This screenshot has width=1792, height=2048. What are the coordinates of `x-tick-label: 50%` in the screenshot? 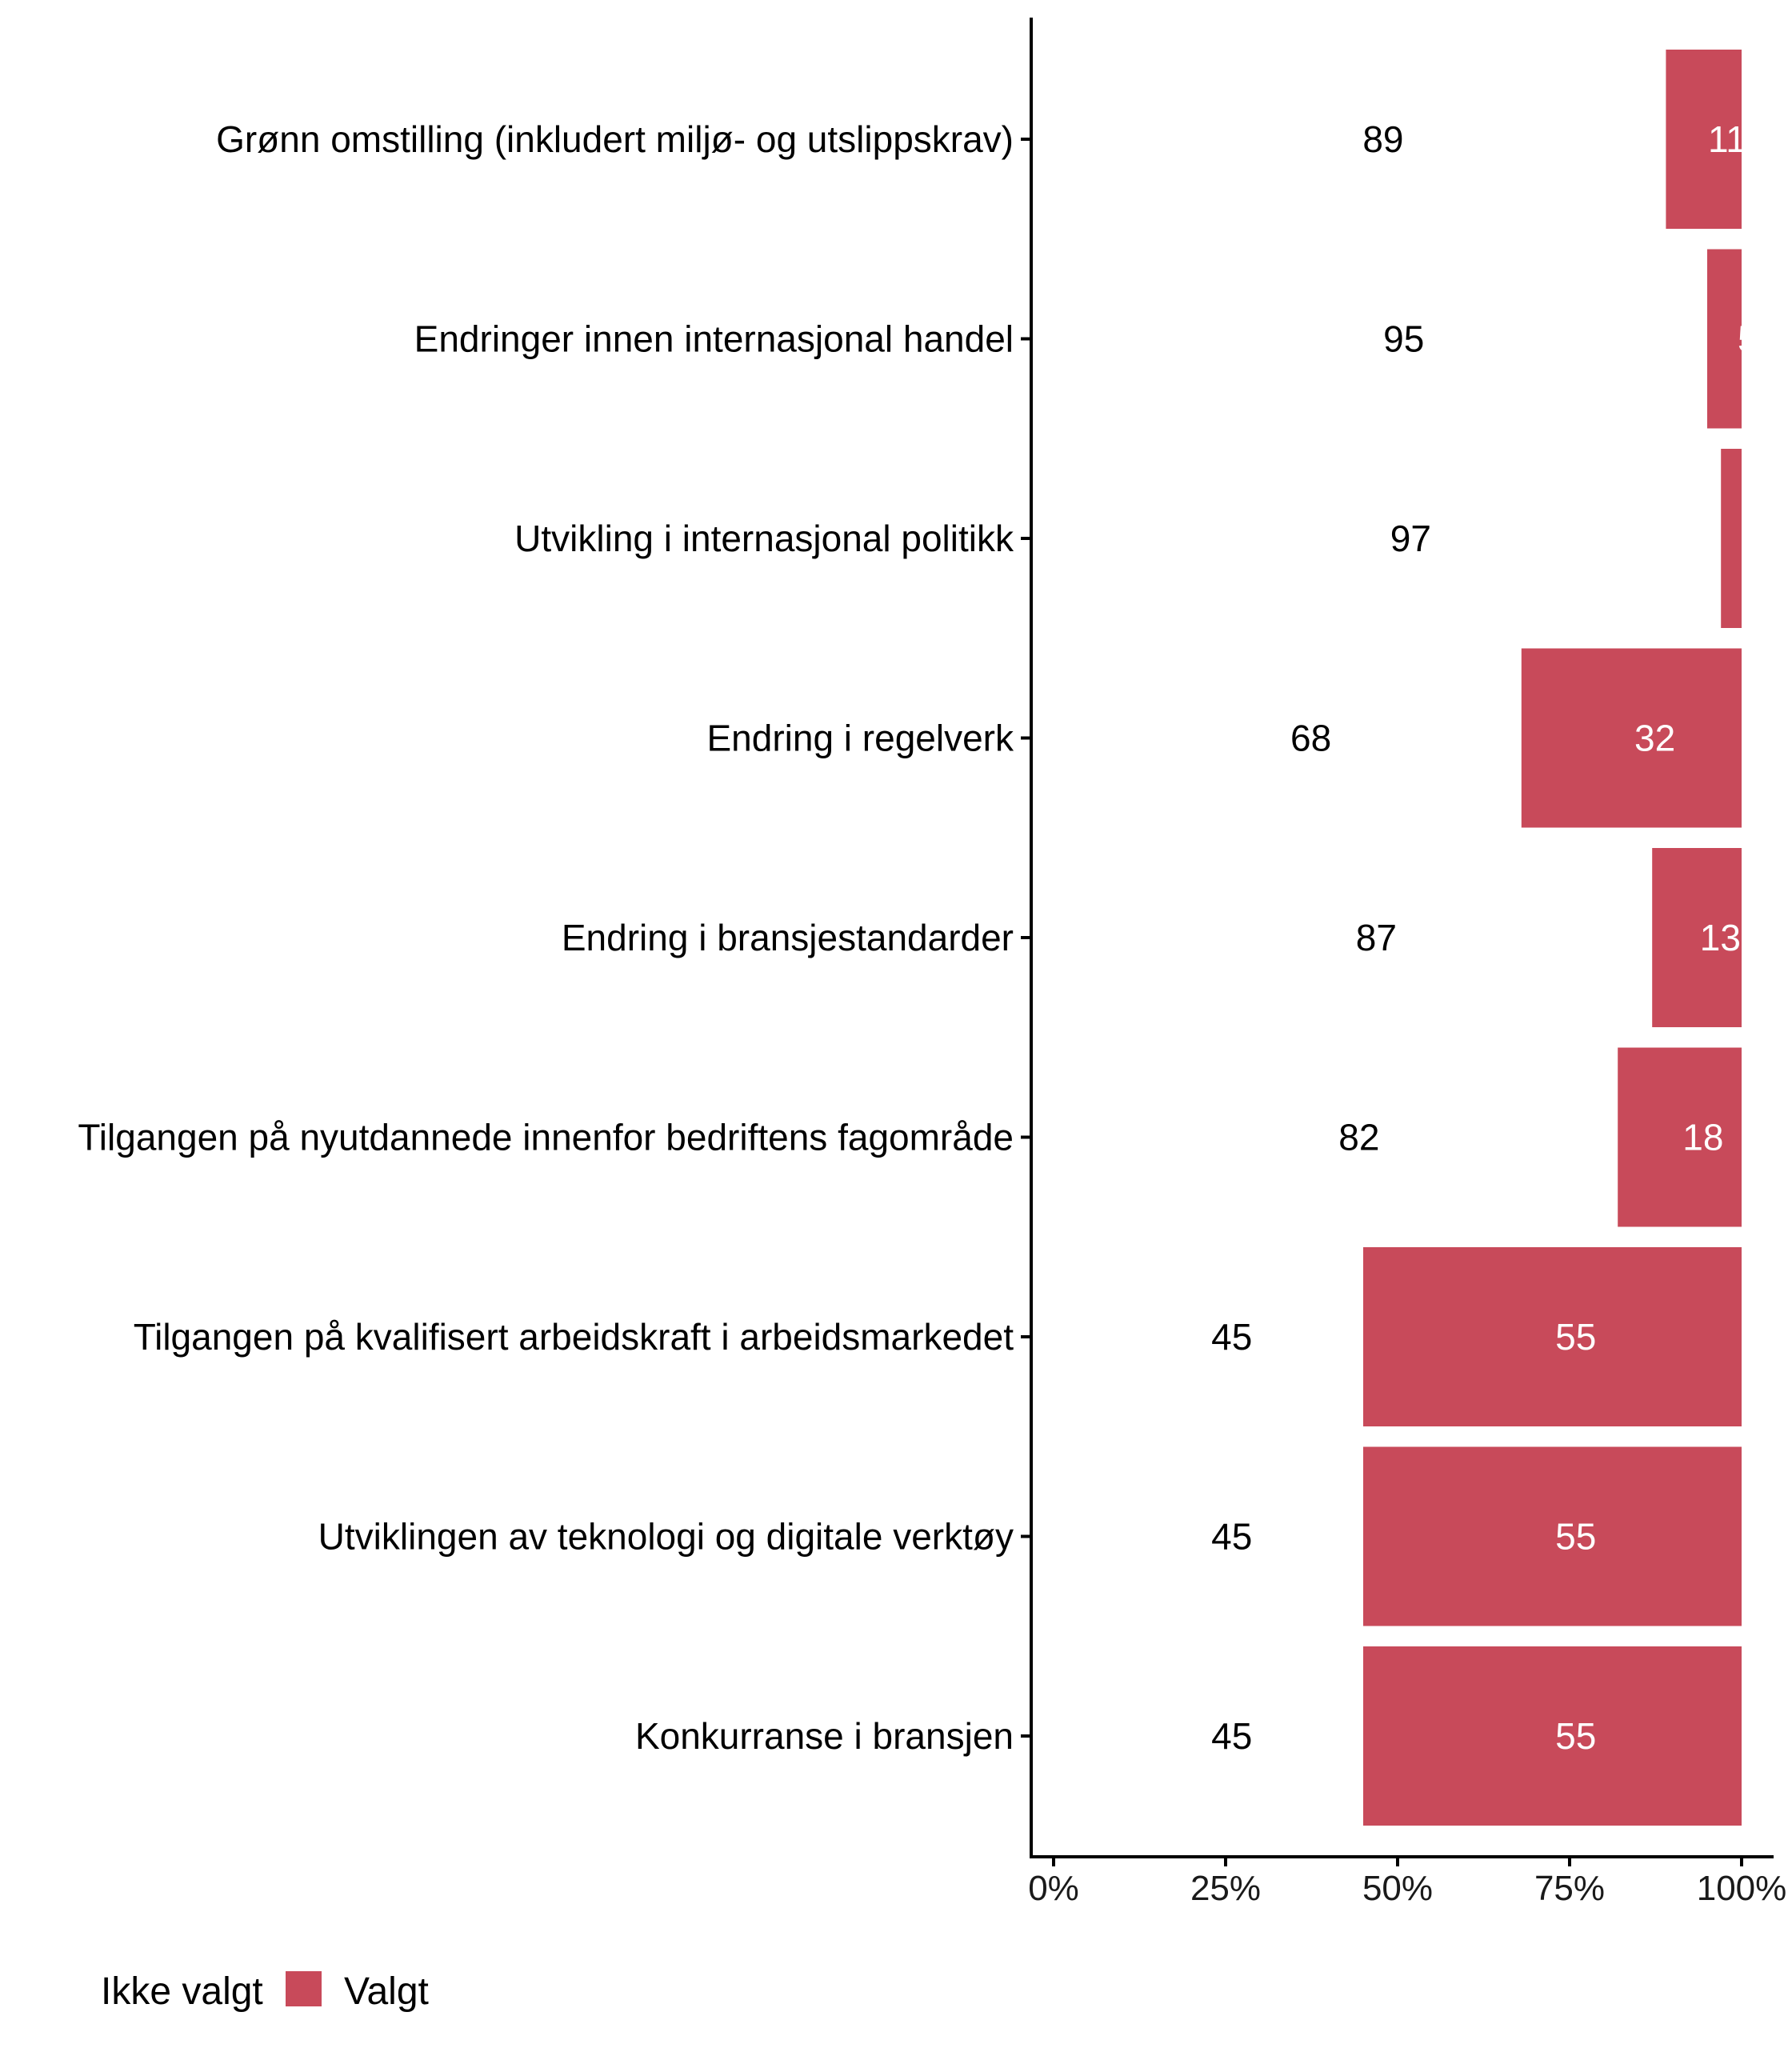 It's located at (1397, 1888).